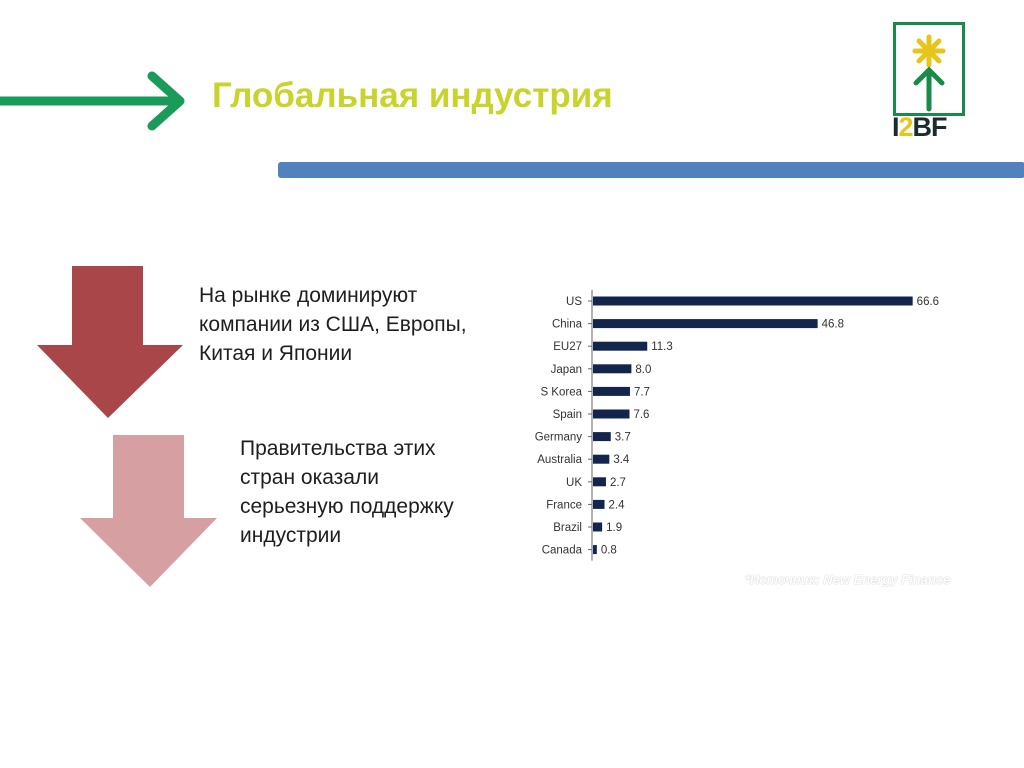 The image size is (1024, 768). What do you see at coordinates (623, 438) in the screenshot?
I see `value-label: 3.7` at bounding box center [623, 438].